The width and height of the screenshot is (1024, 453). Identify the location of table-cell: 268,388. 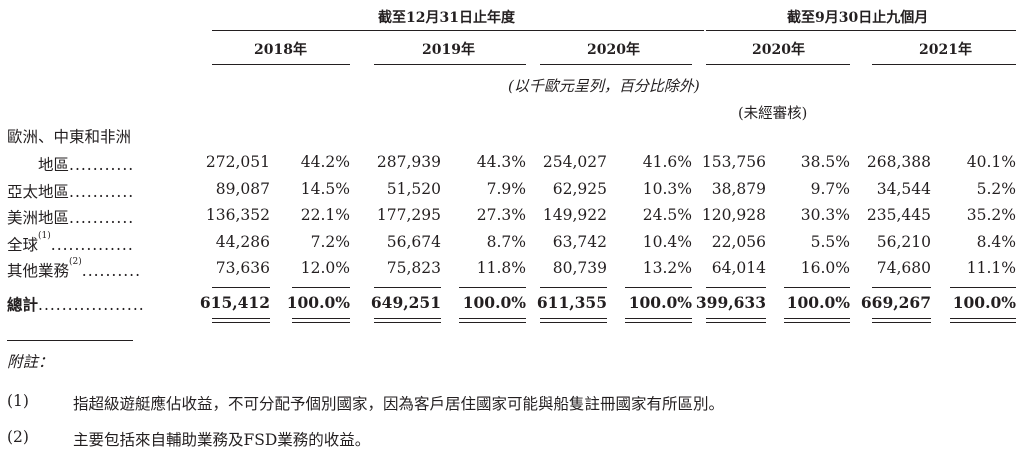
(898, 162).